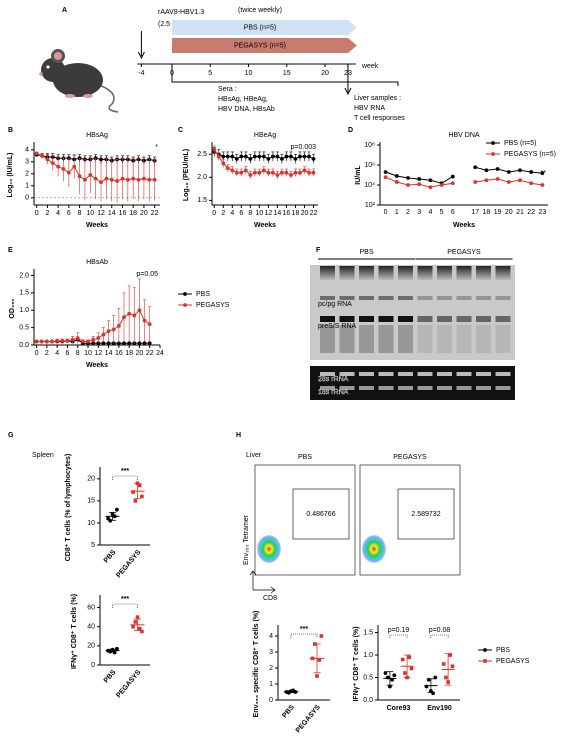 Image resolution: width=570 pixels, height=742 pixels. What do you see at coordinates (271, 700) in the screenshot?
I see `y-tick-label: 0` at bounding box center [271, 700].